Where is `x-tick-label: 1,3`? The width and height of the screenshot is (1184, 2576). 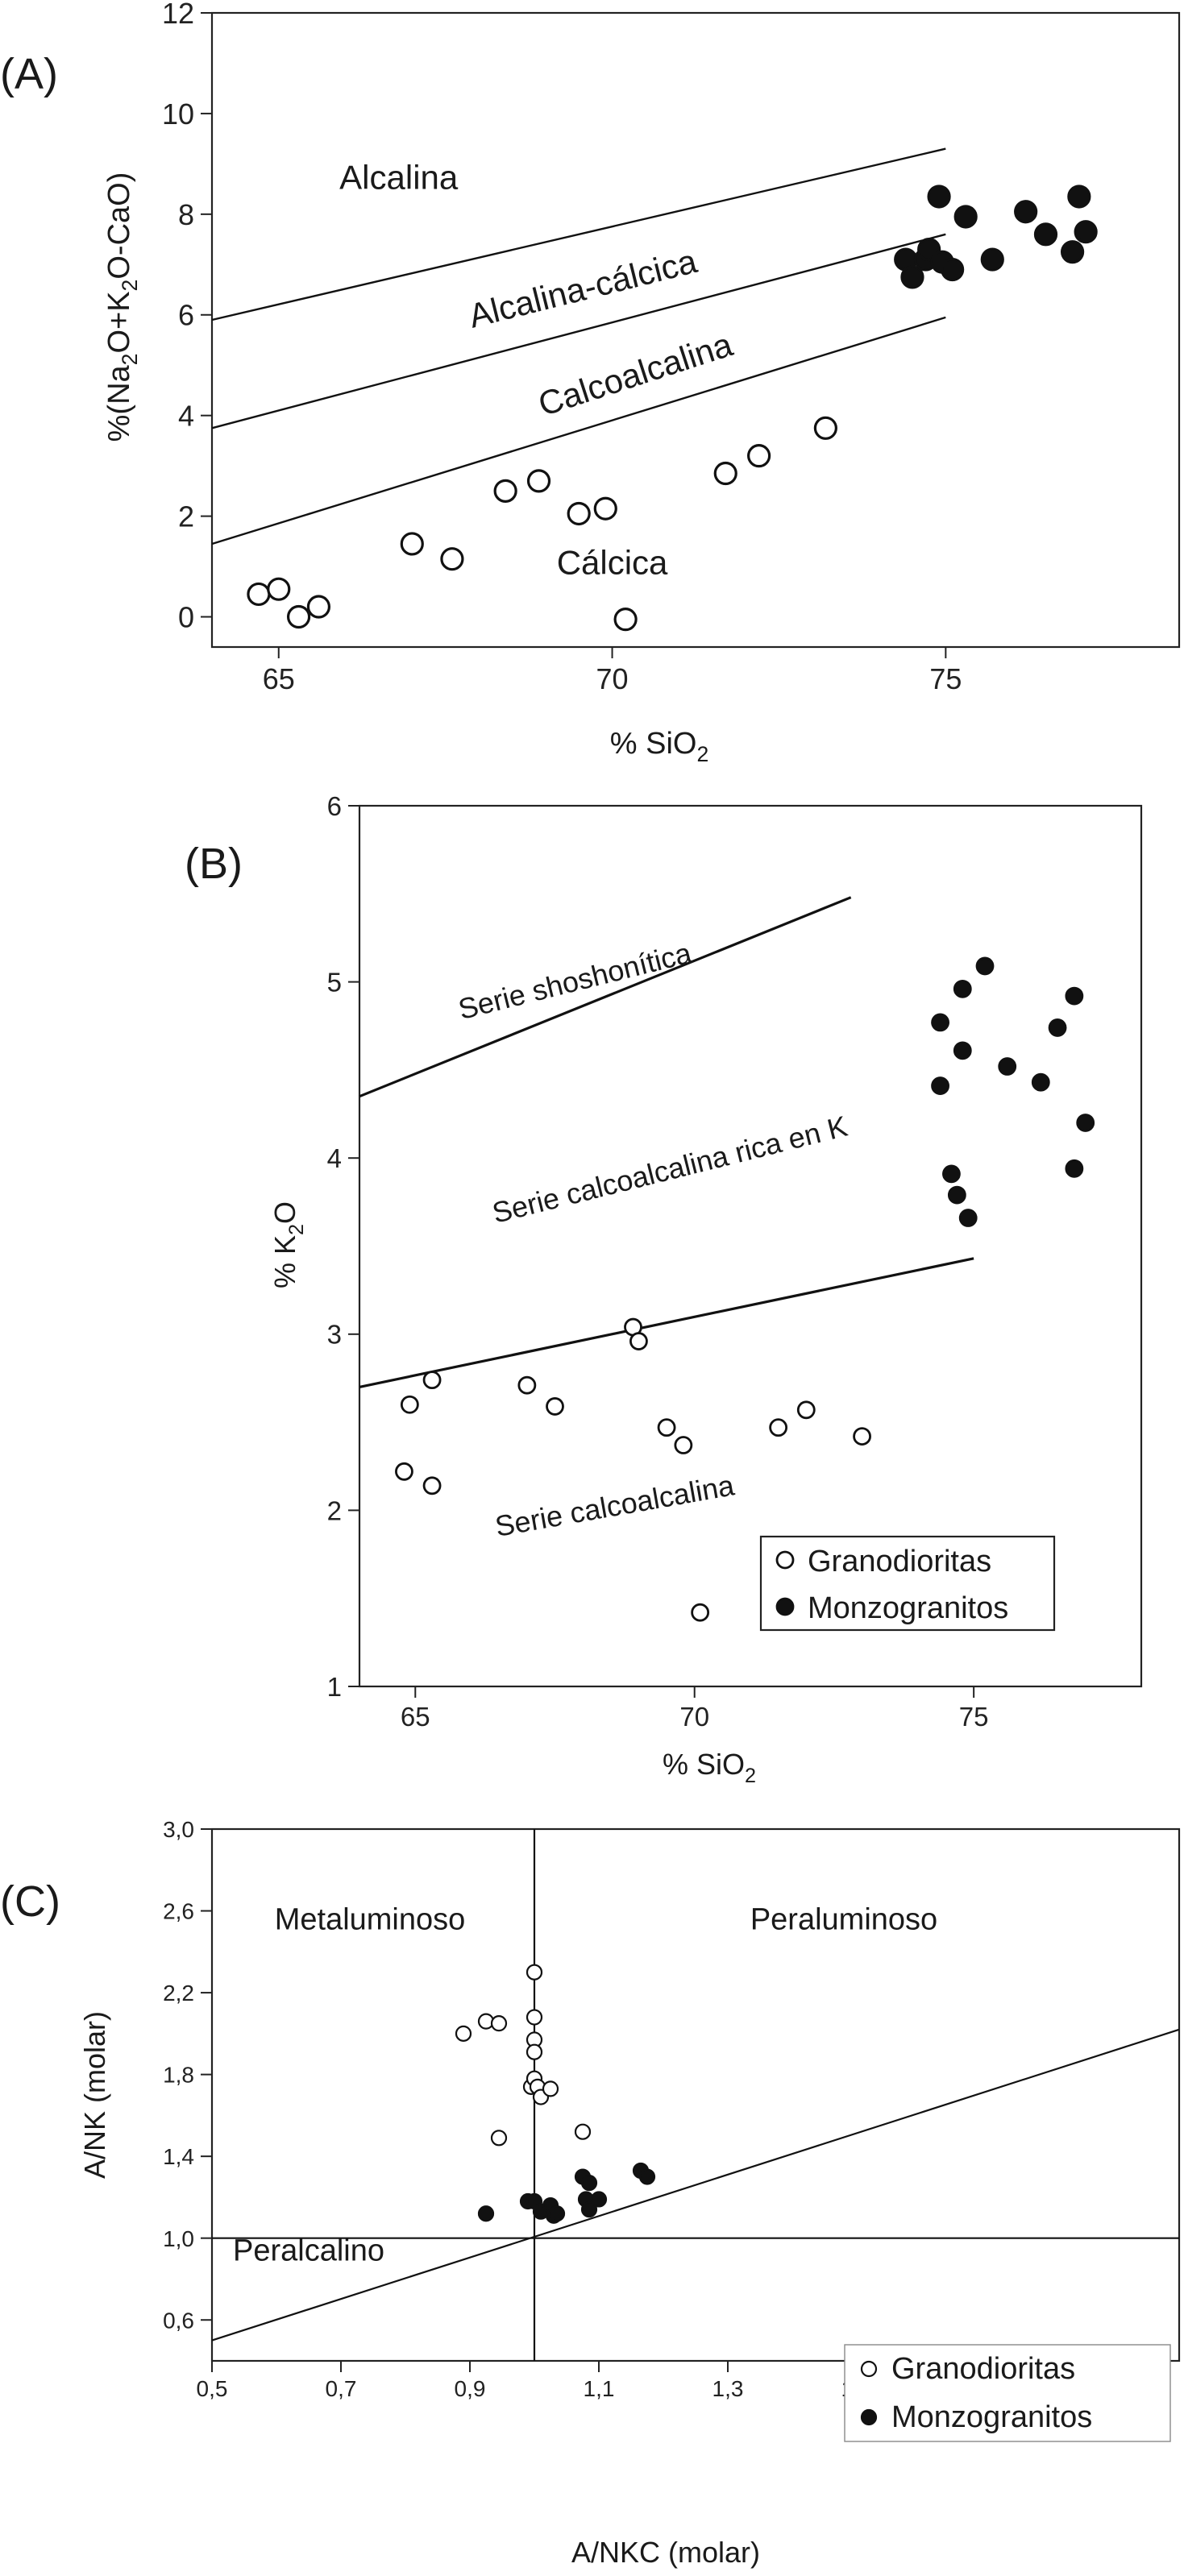 x-tick-label: 1,3 is located at coordinates (728, 2388).